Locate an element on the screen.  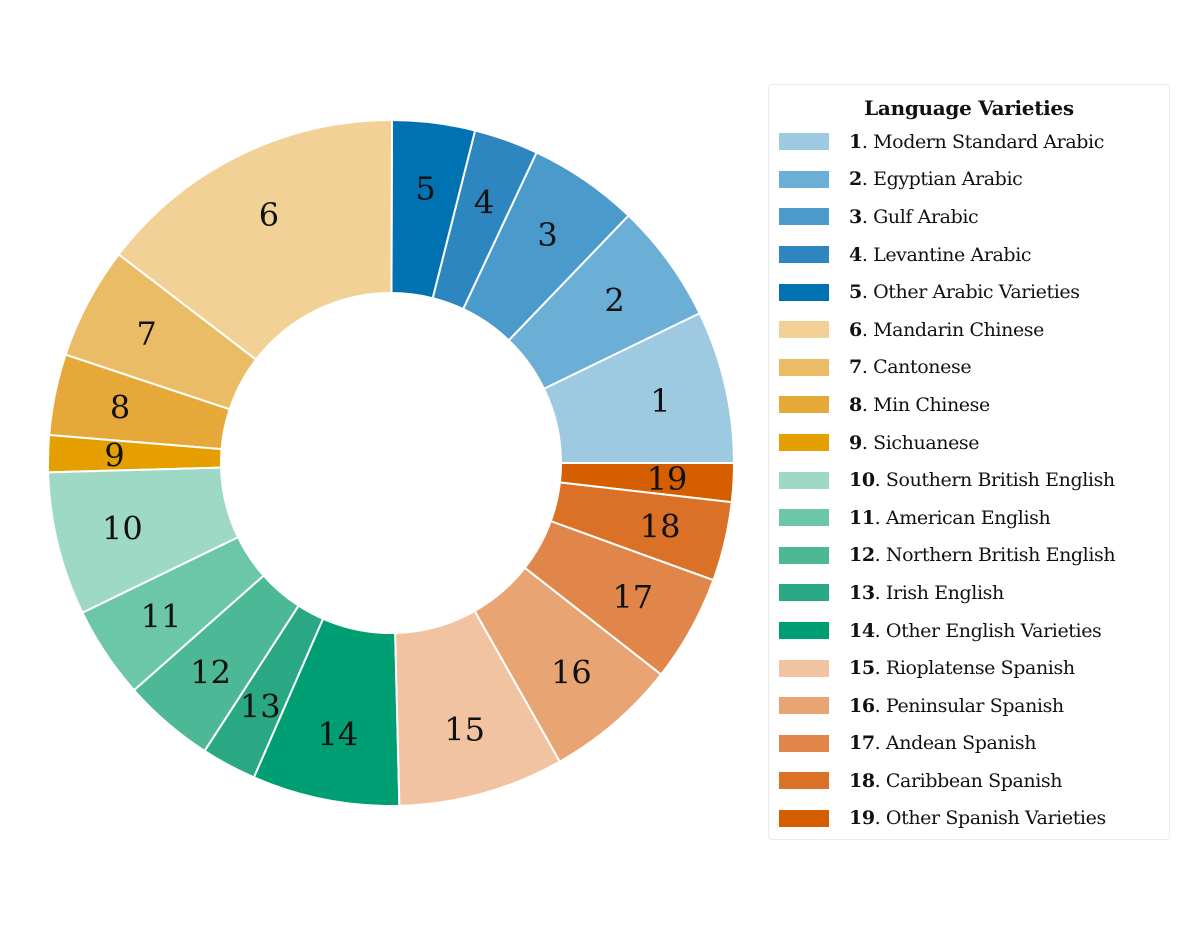
legend-item-9: 9. Sichuanese is located at coordinates (969, 443).